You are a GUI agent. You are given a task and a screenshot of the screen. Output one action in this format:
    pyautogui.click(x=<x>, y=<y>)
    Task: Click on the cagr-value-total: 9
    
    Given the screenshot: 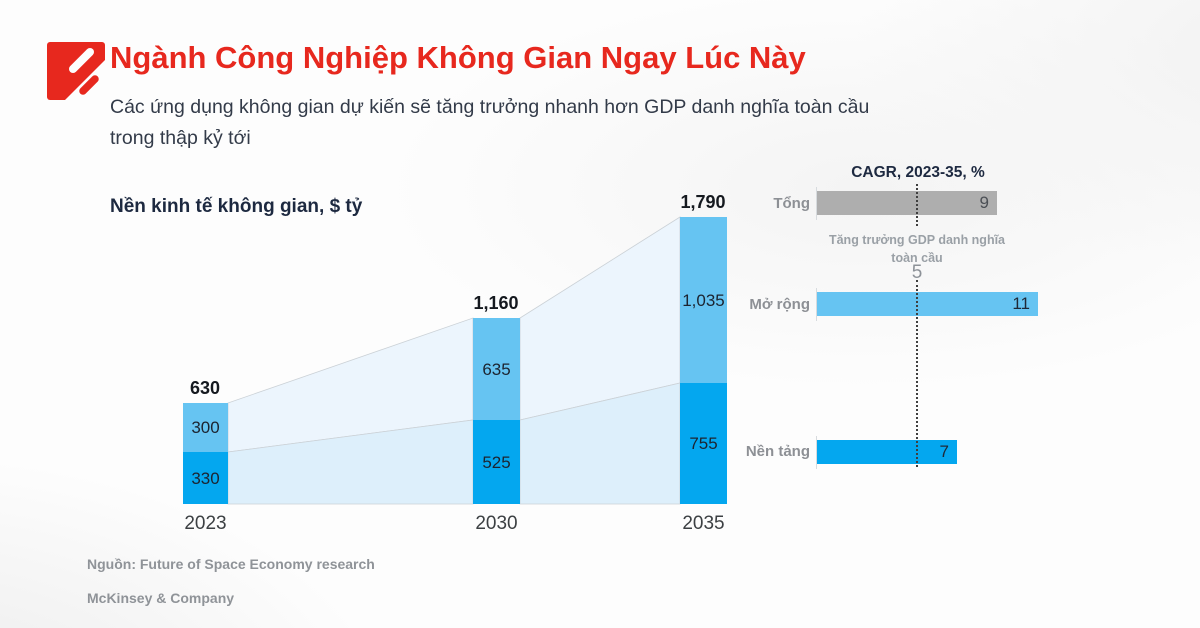 What is the action you would take?
    pyautogui.click(x=984, y=202)
    